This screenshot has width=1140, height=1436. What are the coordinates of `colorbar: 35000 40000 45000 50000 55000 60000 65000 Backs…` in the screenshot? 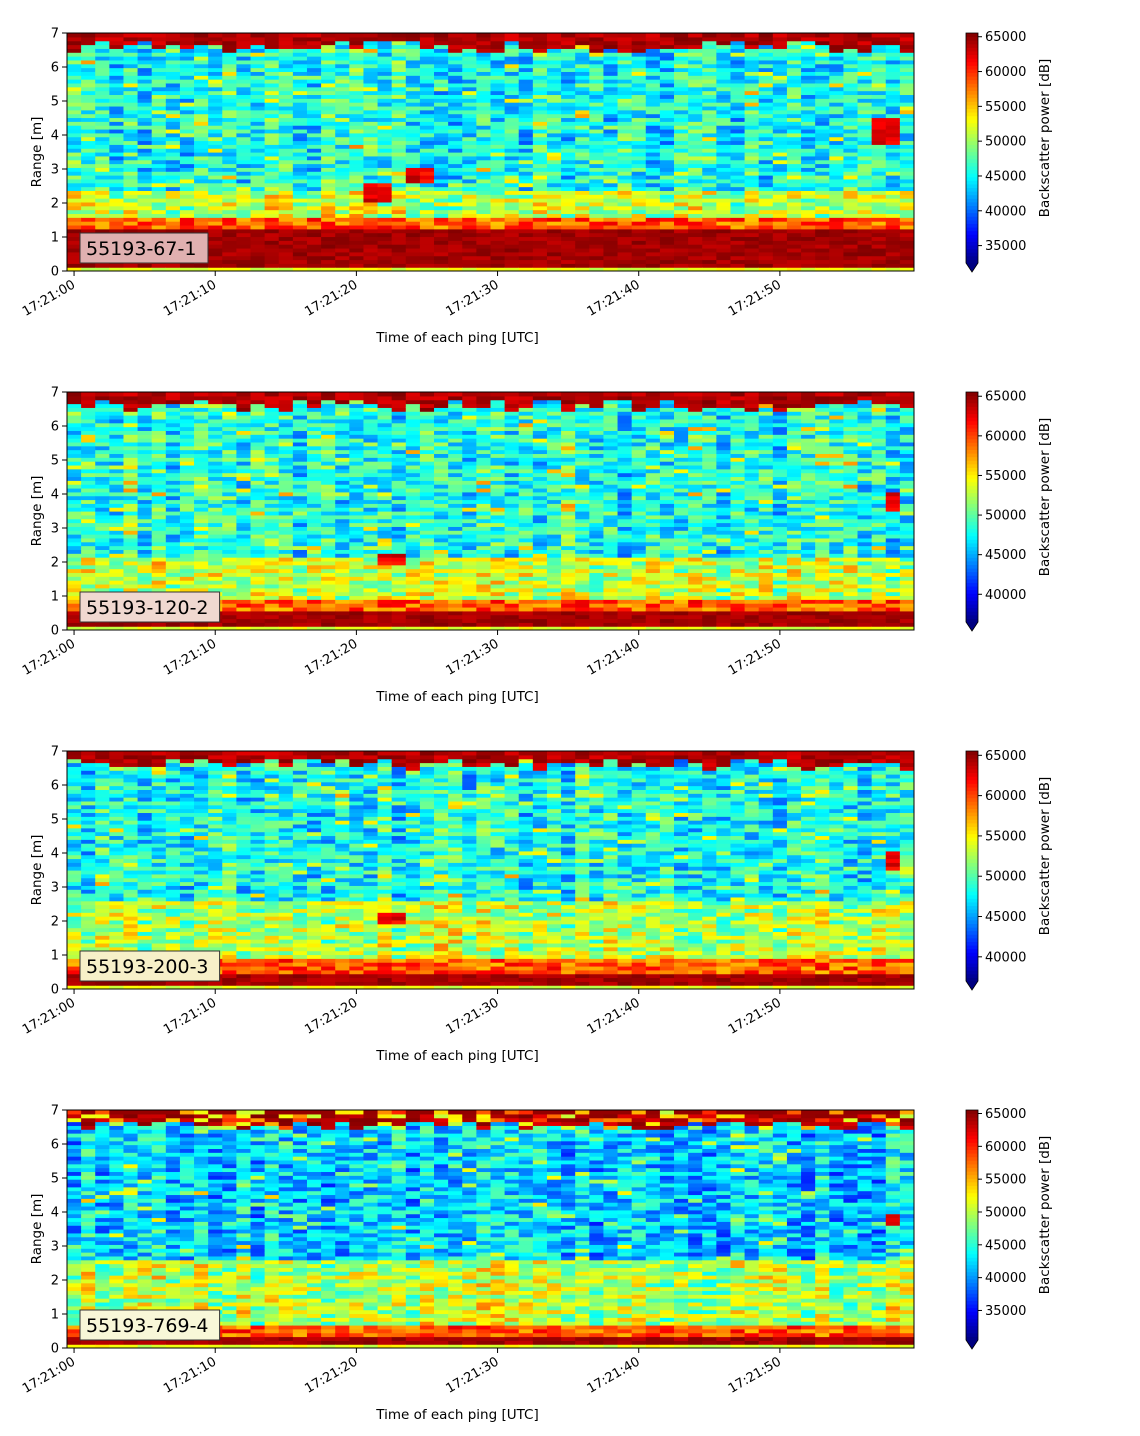 It's located at (1009, 151).